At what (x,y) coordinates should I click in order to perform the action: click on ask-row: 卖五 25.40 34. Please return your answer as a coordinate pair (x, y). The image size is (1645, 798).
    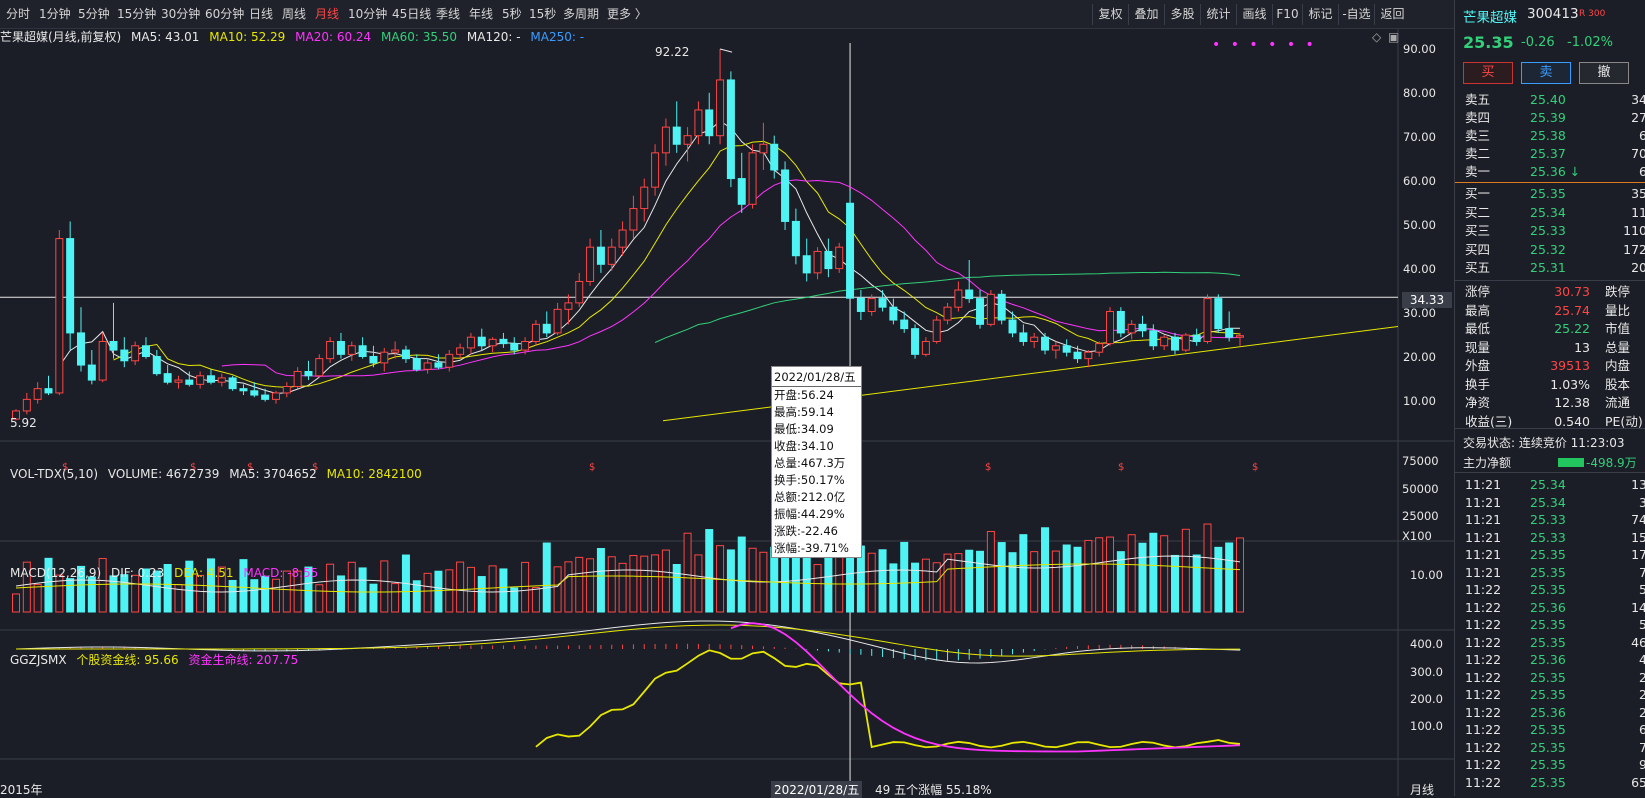
    Looking at the image, I should click on (1550, 100).